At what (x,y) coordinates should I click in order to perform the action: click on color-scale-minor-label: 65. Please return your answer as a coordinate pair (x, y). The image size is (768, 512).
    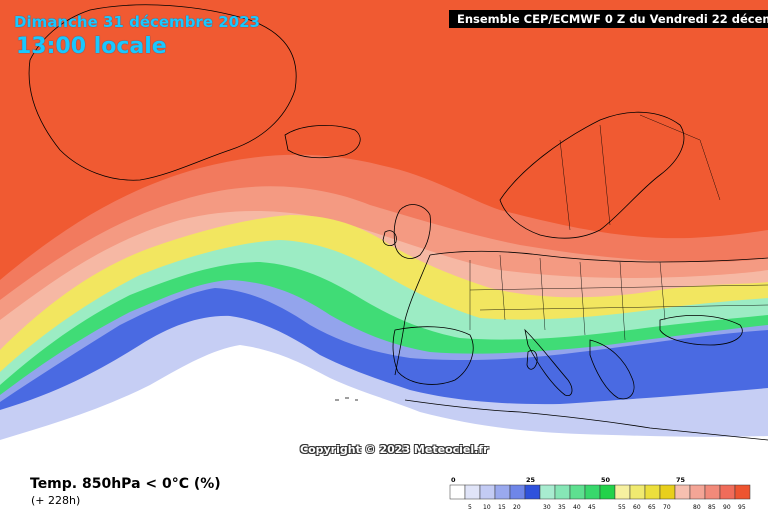
    Looking at the image, I should click on (652, 507).